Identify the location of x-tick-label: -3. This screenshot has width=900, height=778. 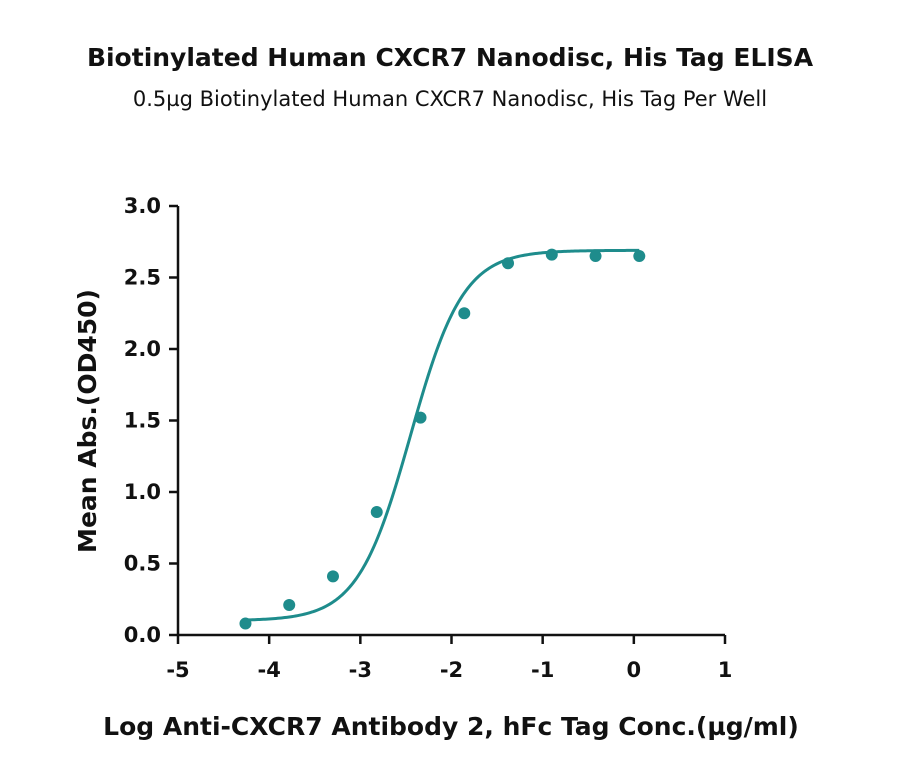
(360, 670).